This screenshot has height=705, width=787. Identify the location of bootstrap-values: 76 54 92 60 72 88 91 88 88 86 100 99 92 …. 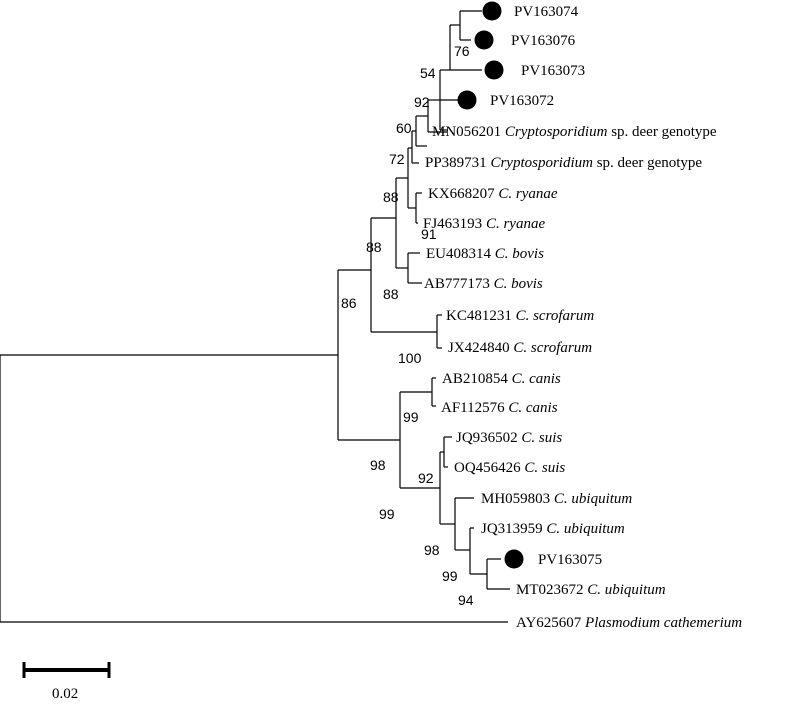
(407, 325).